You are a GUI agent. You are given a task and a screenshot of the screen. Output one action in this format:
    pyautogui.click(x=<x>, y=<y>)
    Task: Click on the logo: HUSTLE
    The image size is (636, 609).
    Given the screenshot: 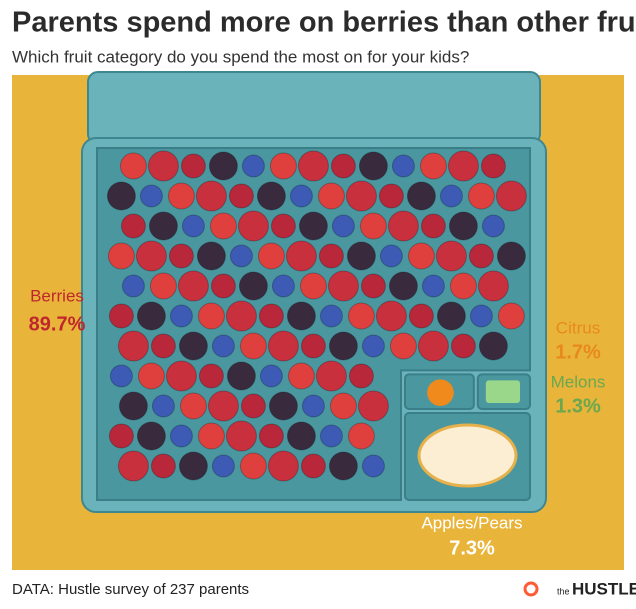 What is the action you would take?
    pyautogui.click(x=604, y=588)
    